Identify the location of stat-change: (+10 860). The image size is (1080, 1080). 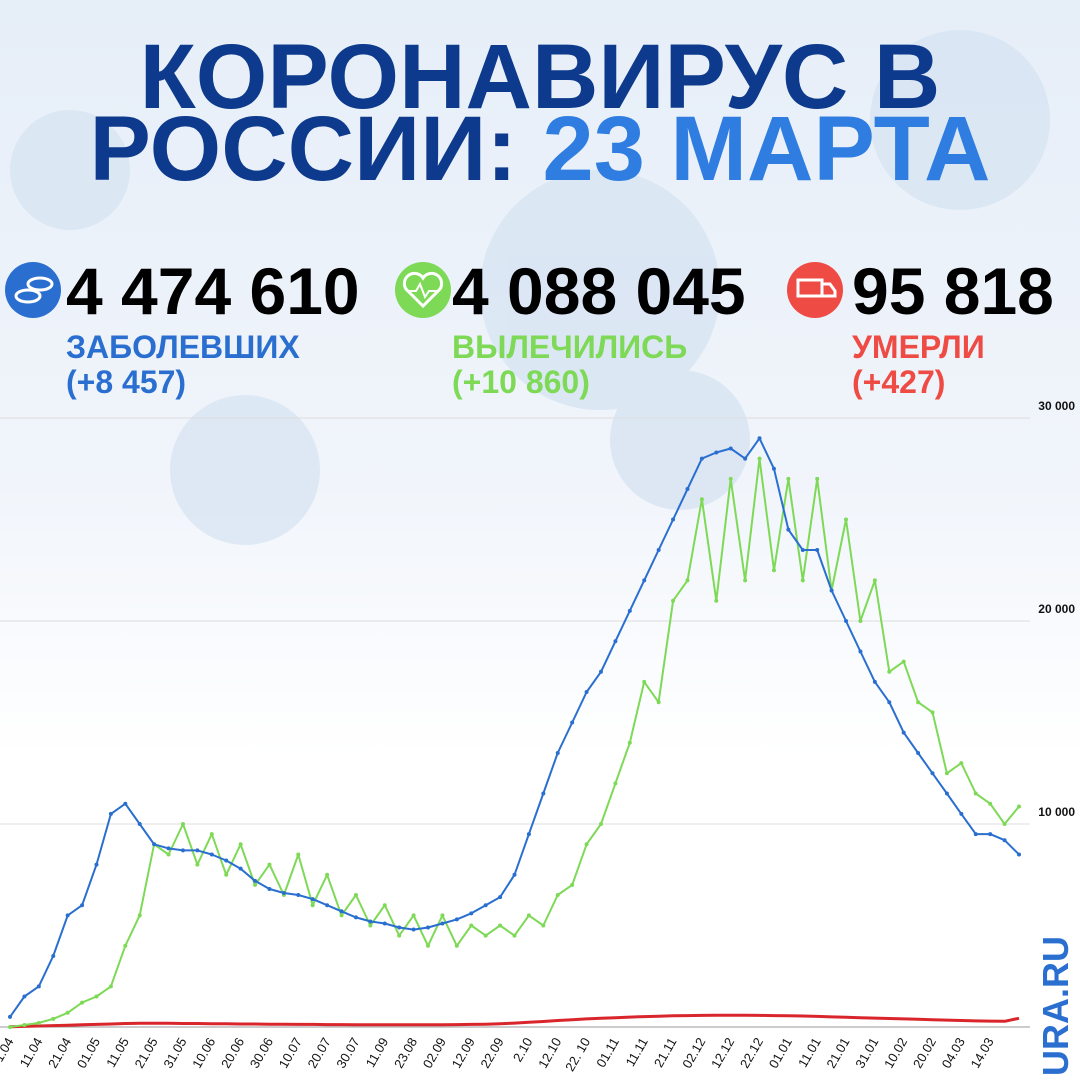
(521, 382).